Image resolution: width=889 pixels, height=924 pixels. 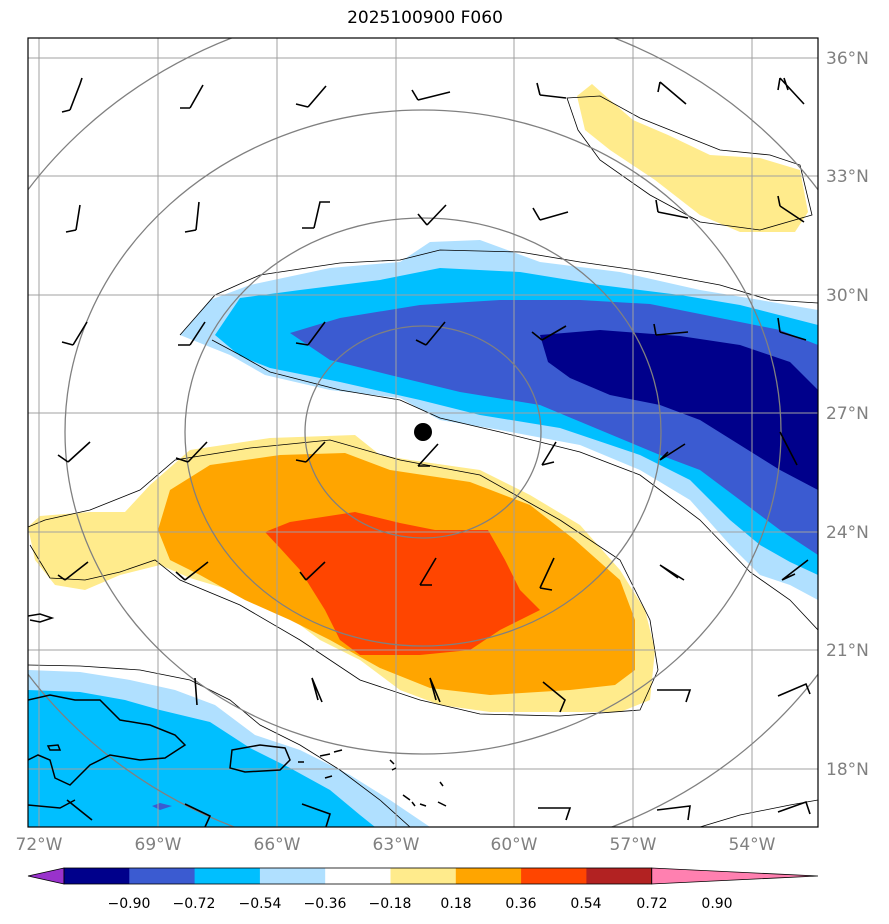 I want to click on lon-tick-label: 66°W, so click(x=277, y=845).